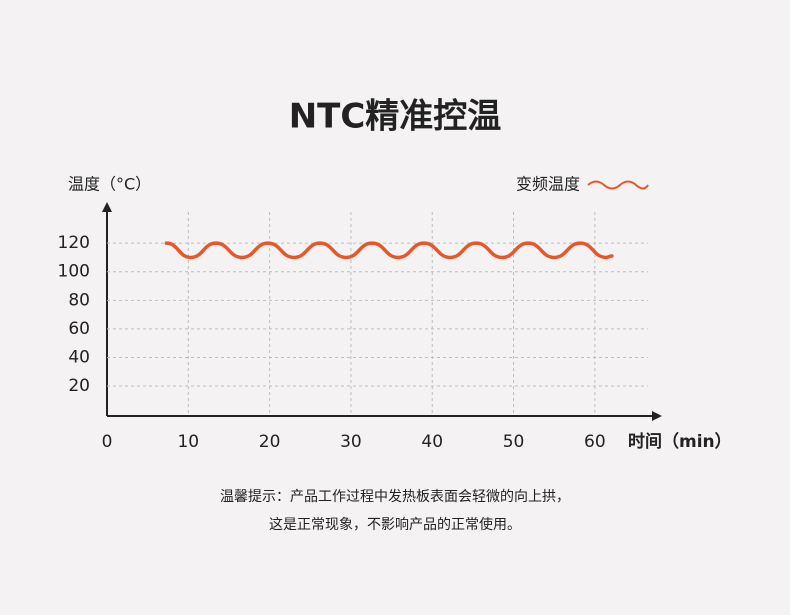 The image size is (790, 615). I want to click on x-tick-label: 20, so click(270, 442).